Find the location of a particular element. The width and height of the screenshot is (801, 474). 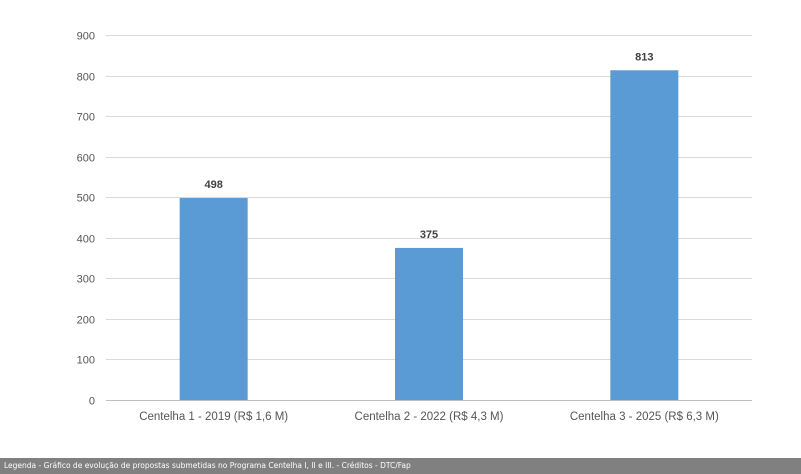

y-axis-tick-labels: 0 100 200 300 400 500 600 700 800 900 is located at coordinates (86, 219).